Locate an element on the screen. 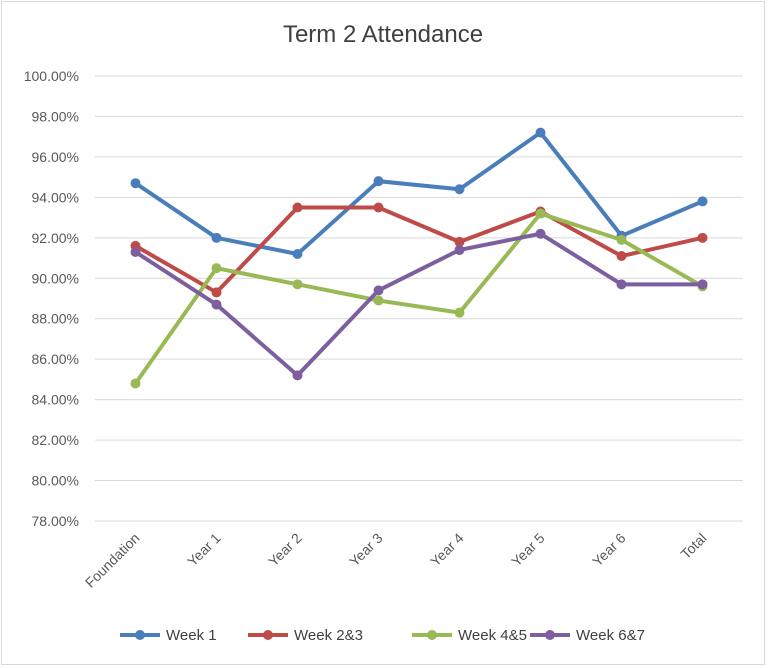 This screenshot has width=768, height=668. chart-title: Term 2 Attendance is located at coordinates (383, 34).